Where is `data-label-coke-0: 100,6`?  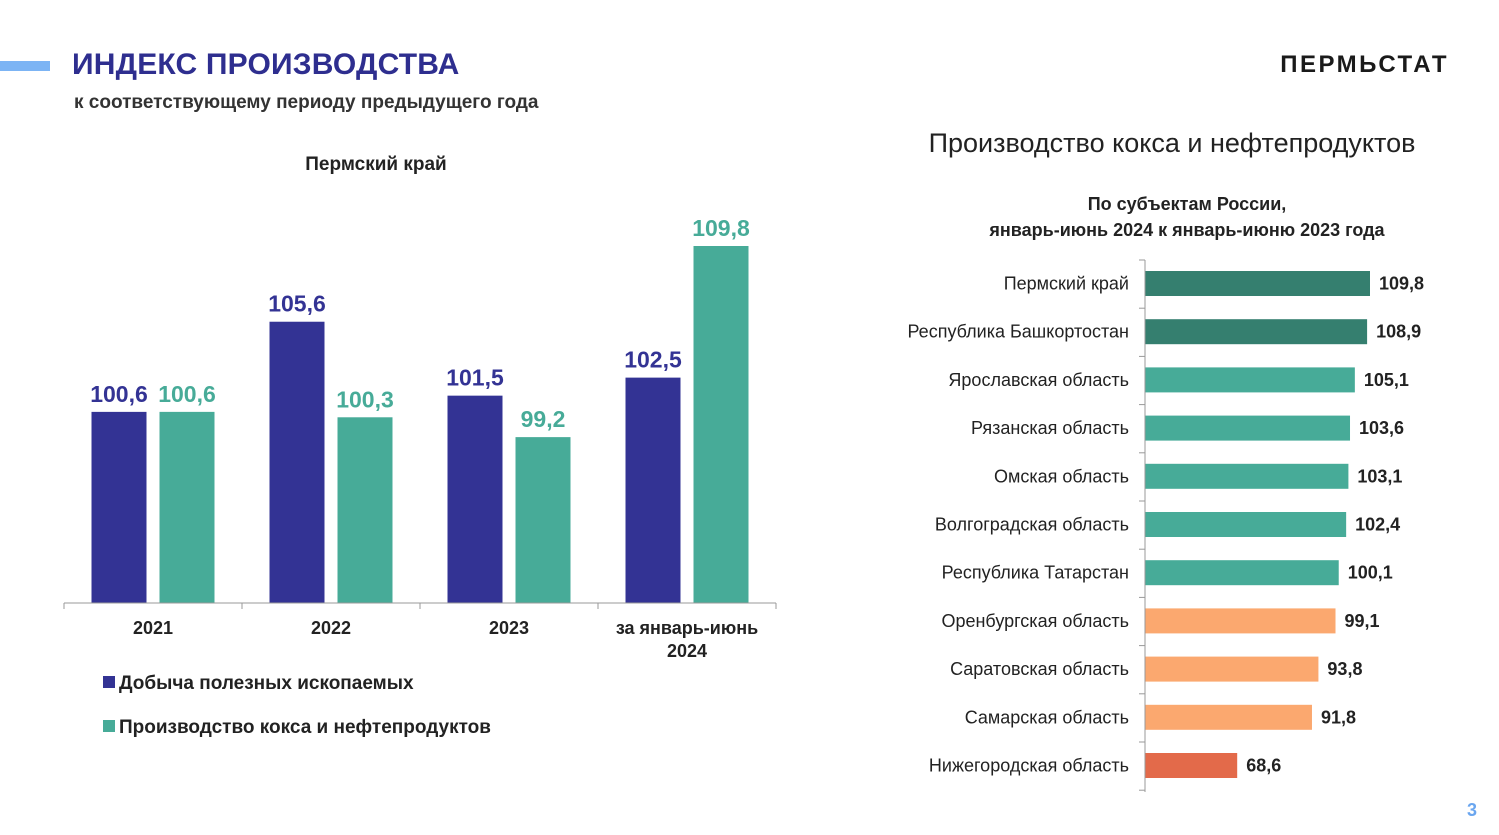 data-label-coke-0: 100,6 is located at coordinates (187, 394).